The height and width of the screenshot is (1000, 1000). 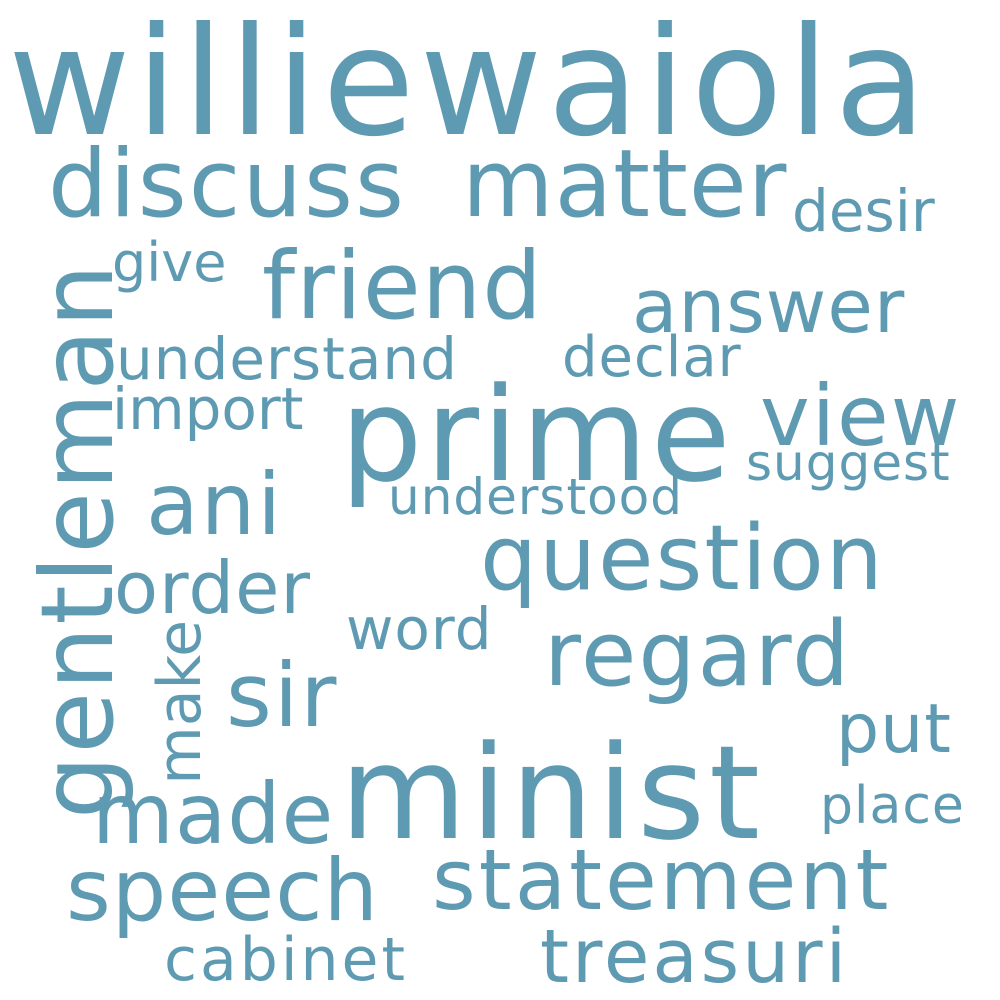 I want to click on word-order: order, so click(x=212, y=588).